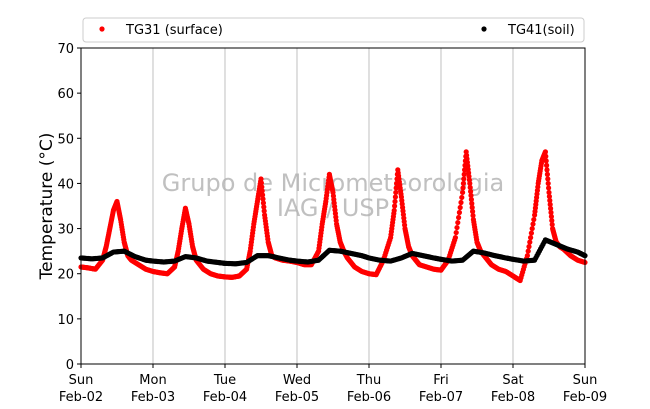  I want to click on y-tick-label: 70, so click(65, 49).